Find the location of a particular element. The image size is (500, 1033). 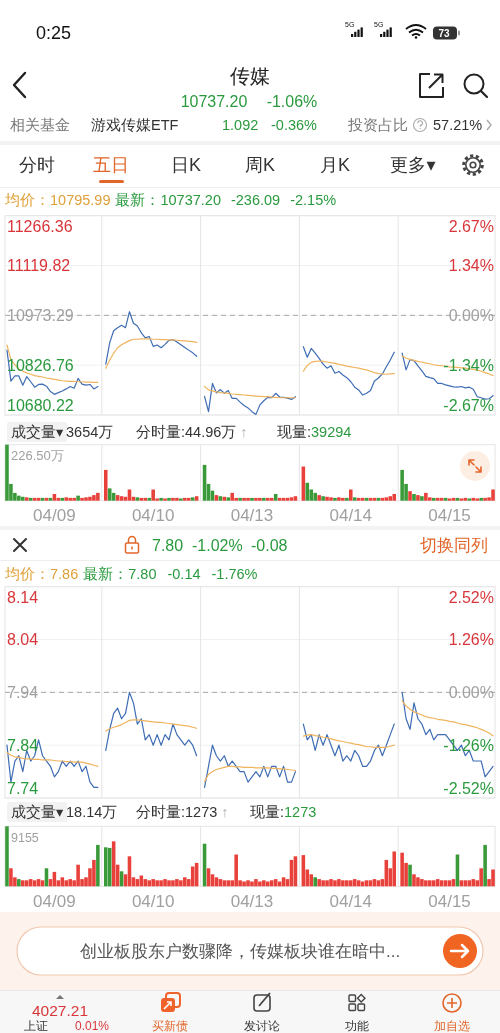

y2-tick-label: -2.52% is located at coordinates (468, 788).